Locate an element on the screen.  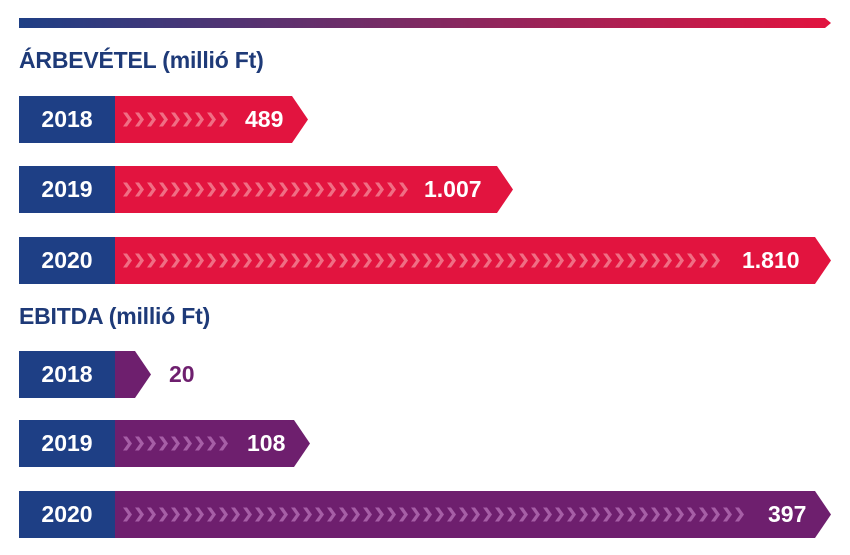
revenue-year-label: 2020 is located at coordinates (67, 260).